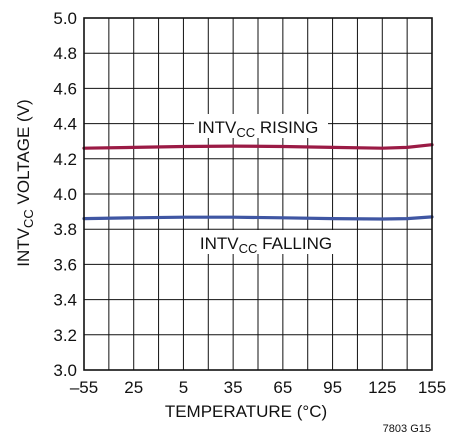 The image size is (461, 440). I want to click on y-tick-label: 3.8, so click(65, 229).